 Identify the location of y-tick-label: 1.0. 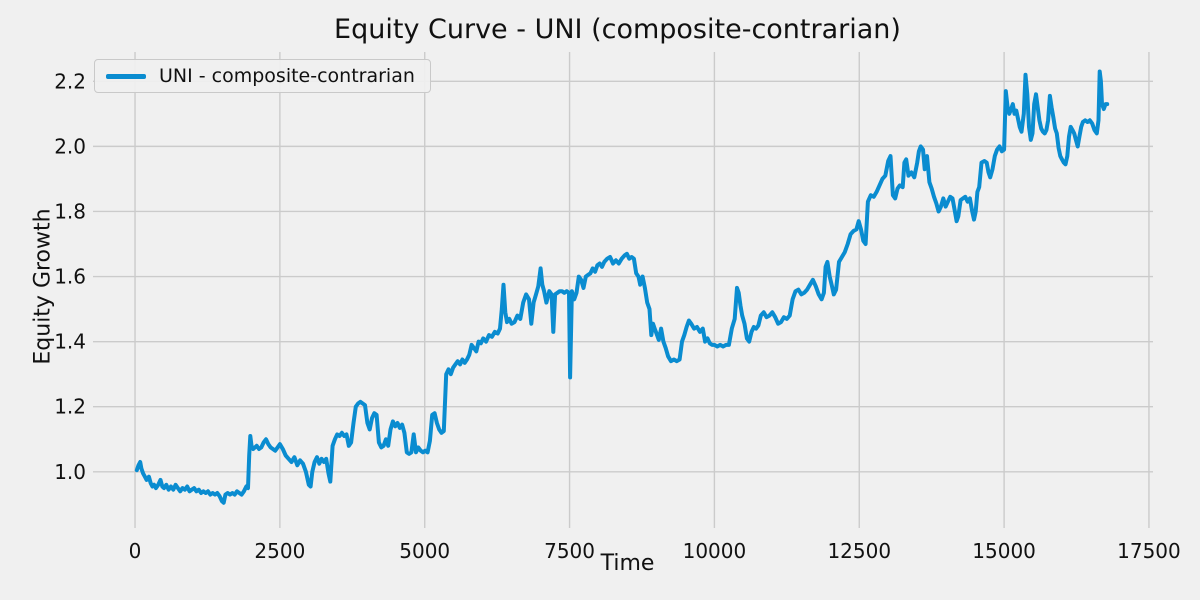
(70, 472).